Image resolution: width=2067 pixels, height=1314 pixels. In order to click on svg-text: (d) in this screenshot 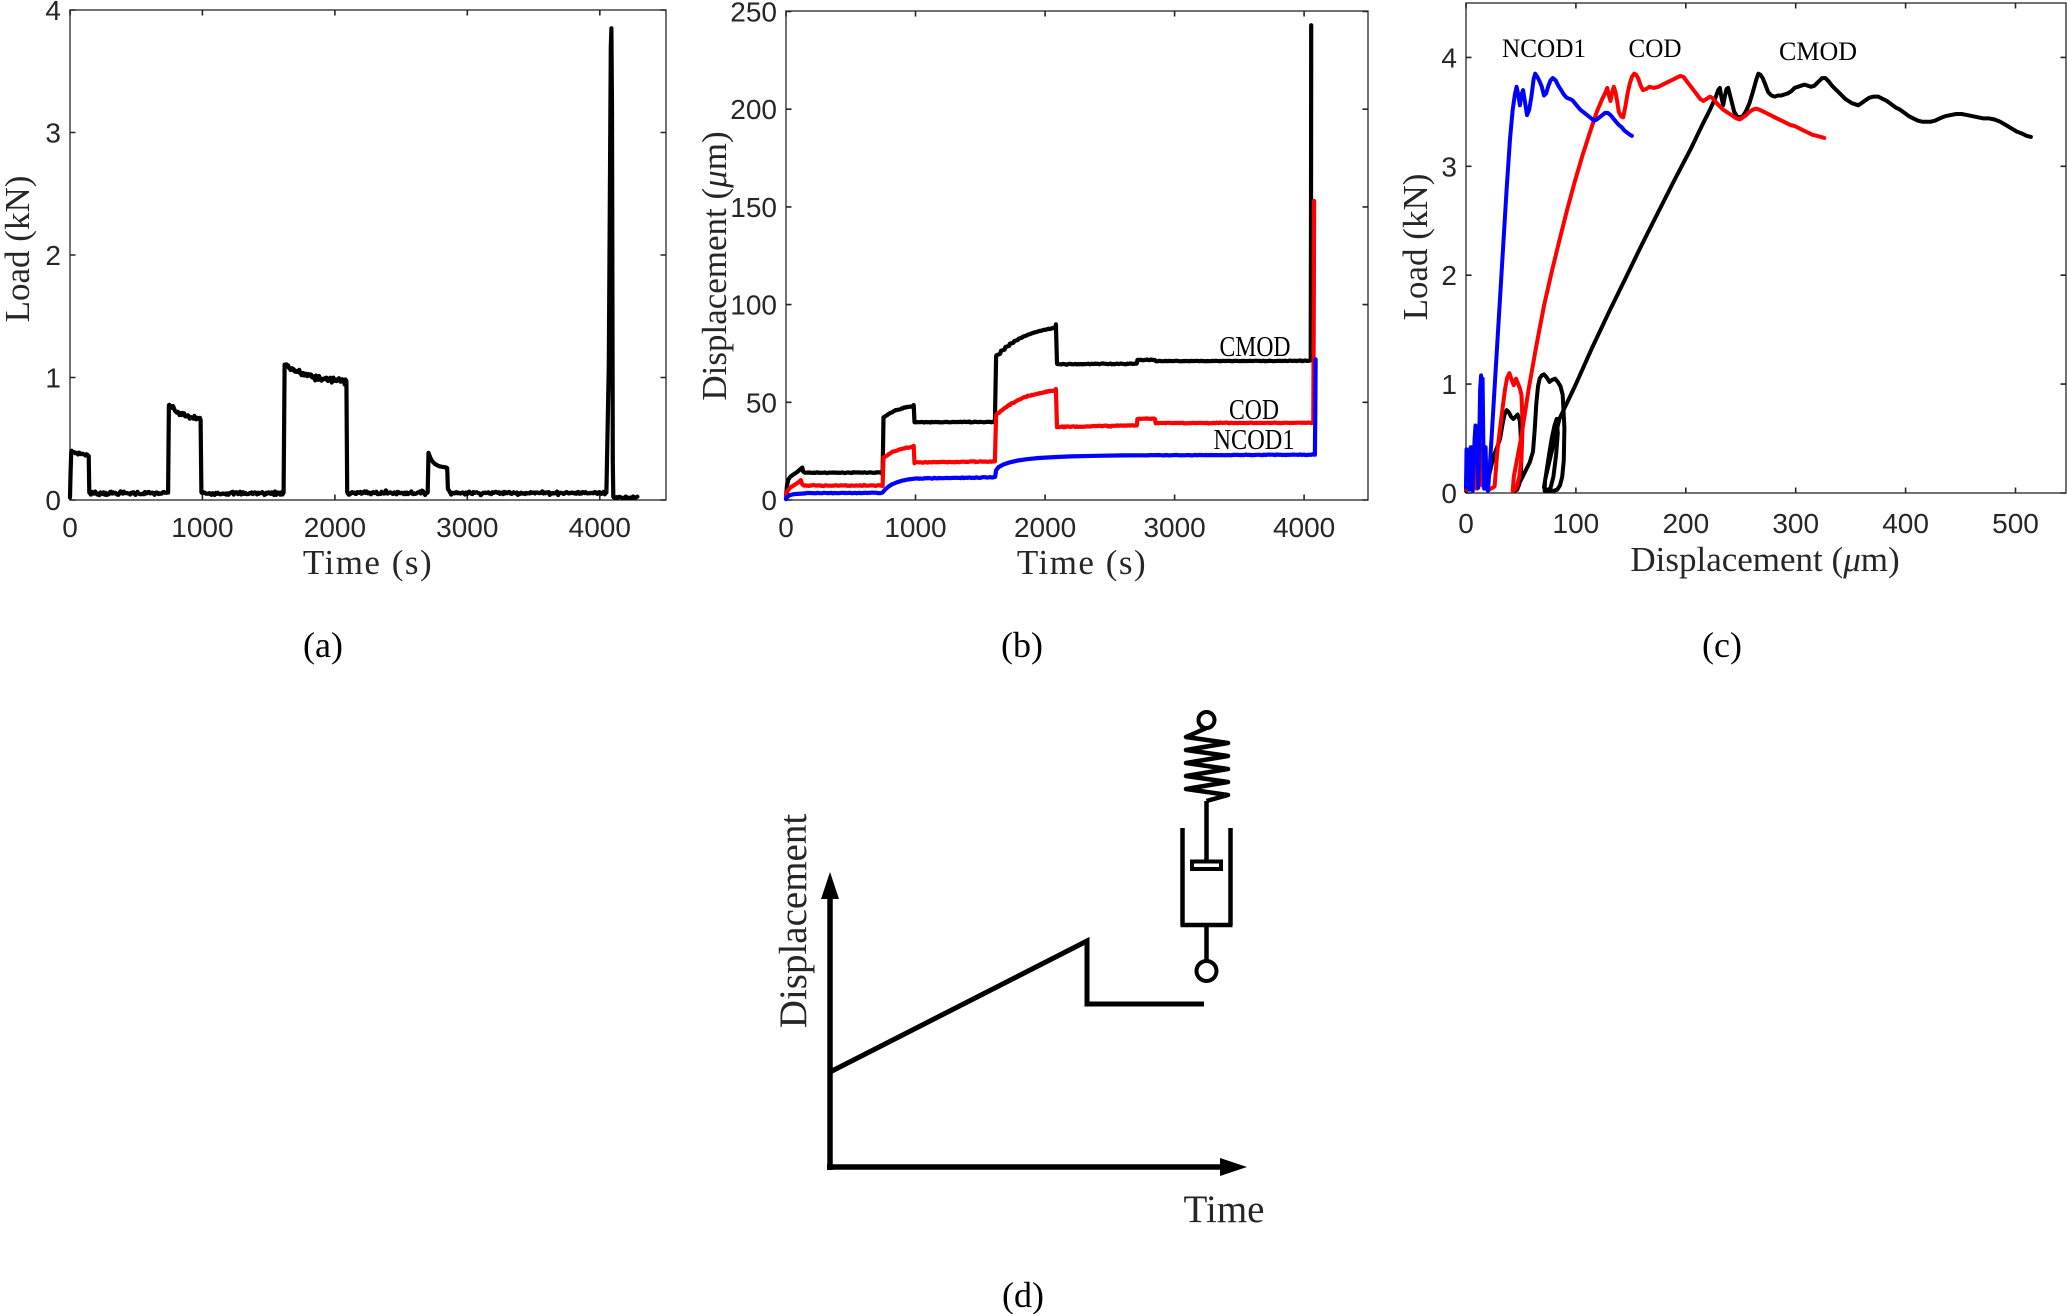, I will do `click(1023, 1294)`.